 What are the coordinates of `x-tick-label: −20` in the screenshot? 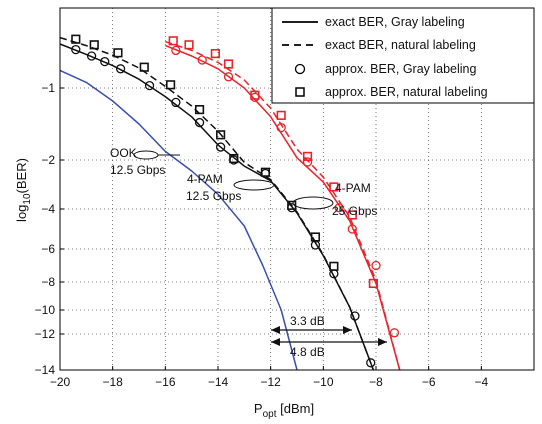 It's located at (60, 382).